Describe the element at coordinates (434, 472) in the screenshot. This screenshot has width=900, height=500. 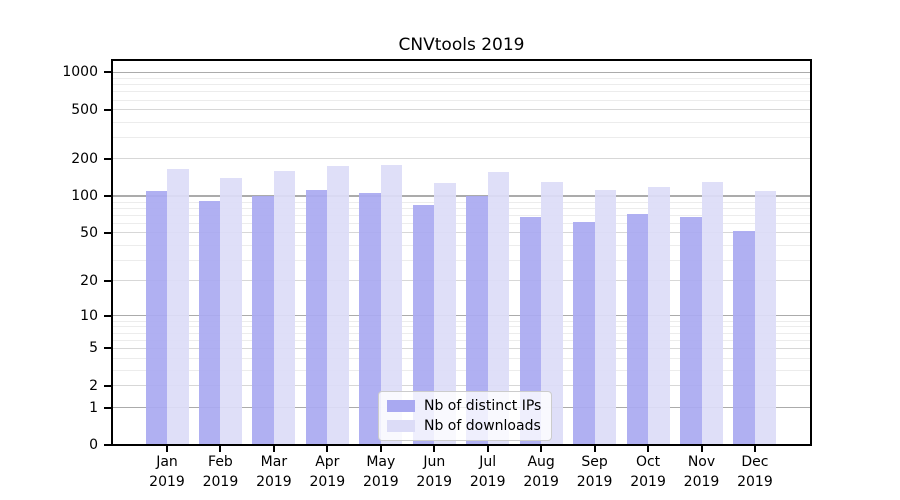
I see `x-tick-label: Jun 2019` at that location.